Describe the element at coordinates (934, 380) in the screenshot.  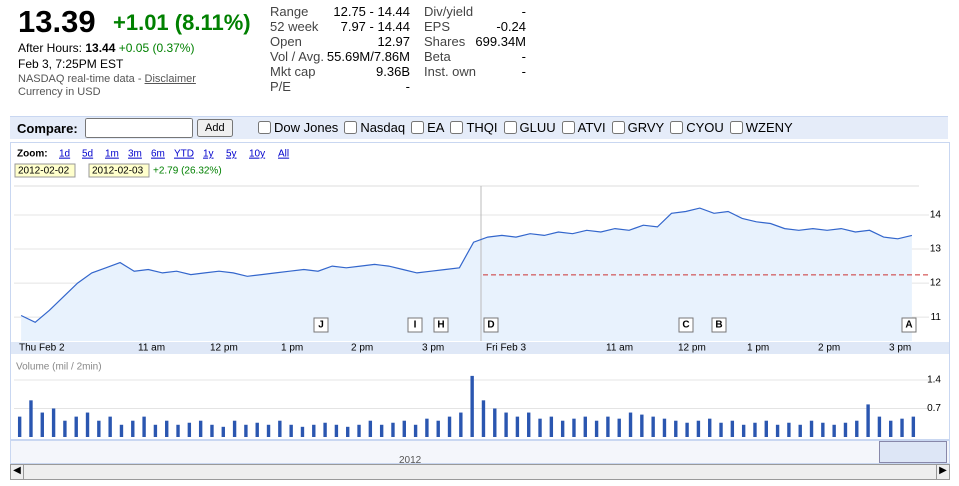
I see `y-tick-label: 1.4` at that location.